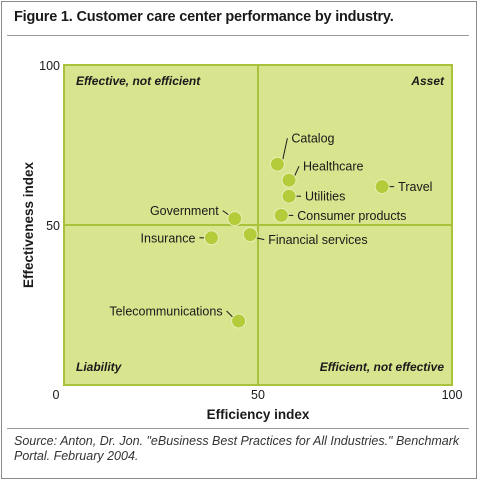 Image resolution: width=478 pixels, height=480 pixels. What do you see at coordinates (281, 215) in the screenshot?
I see `data-point-consumer-products` at bounding box center [281, 215].